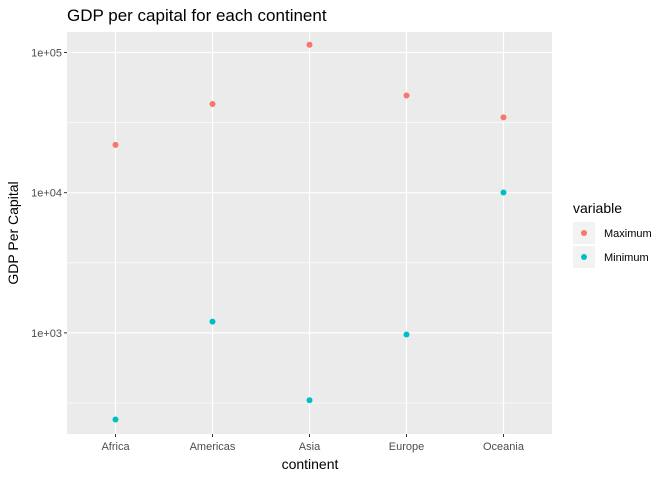 The height and width of the screenshot is (480, 672). Describe the element at coordinates (310, 464) in the screenshot. I see `x-axis-title: continent` at that location.